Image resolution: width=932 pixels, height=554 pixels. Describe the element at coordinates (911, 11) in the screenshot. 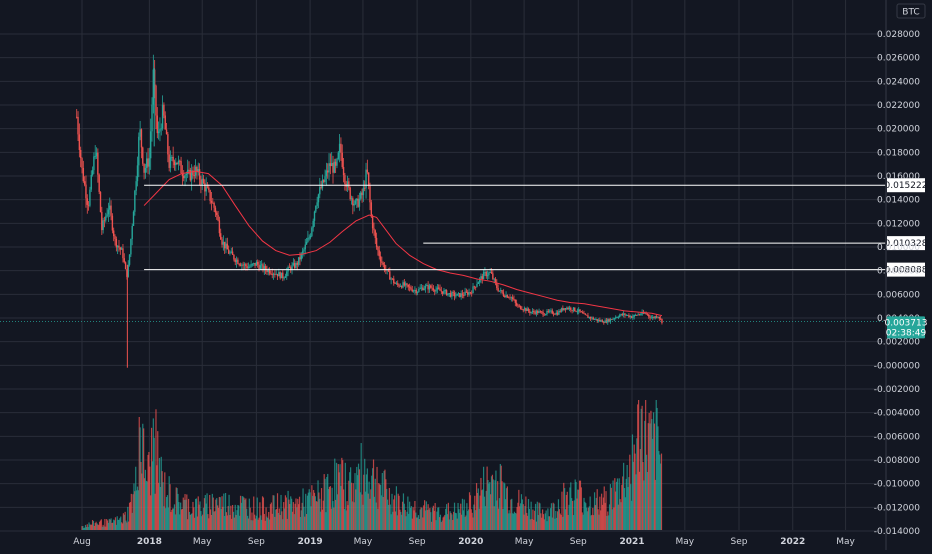

I see `currency-badge: BTC` at that location.